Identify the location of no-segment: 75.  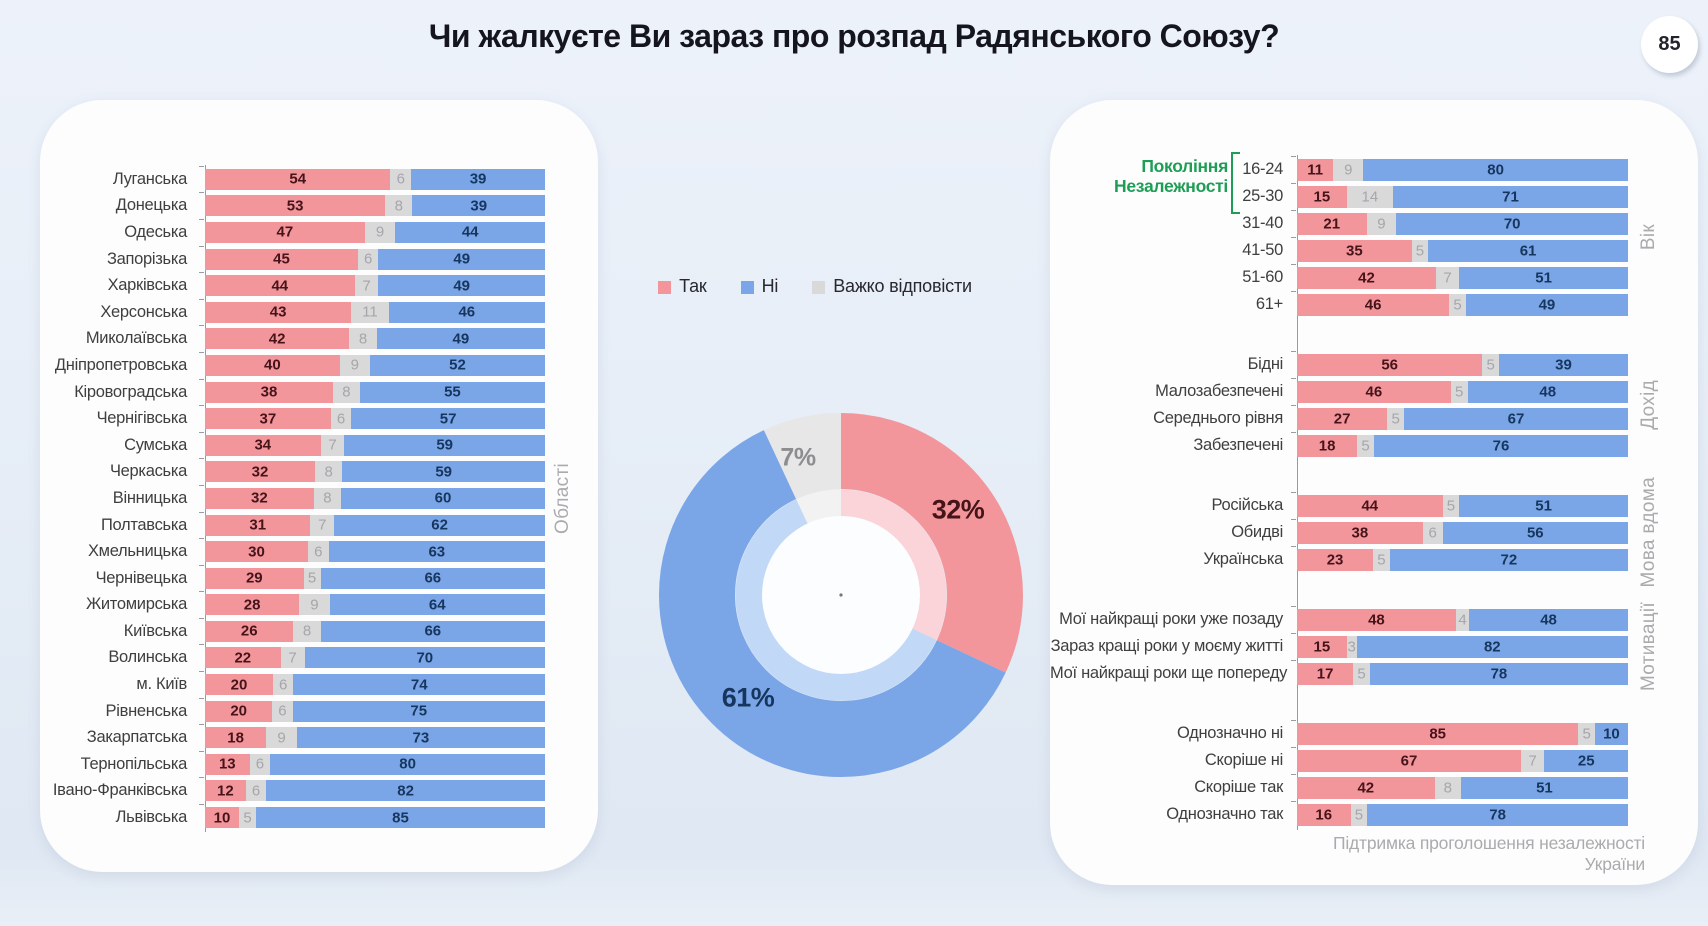
(418, 711).